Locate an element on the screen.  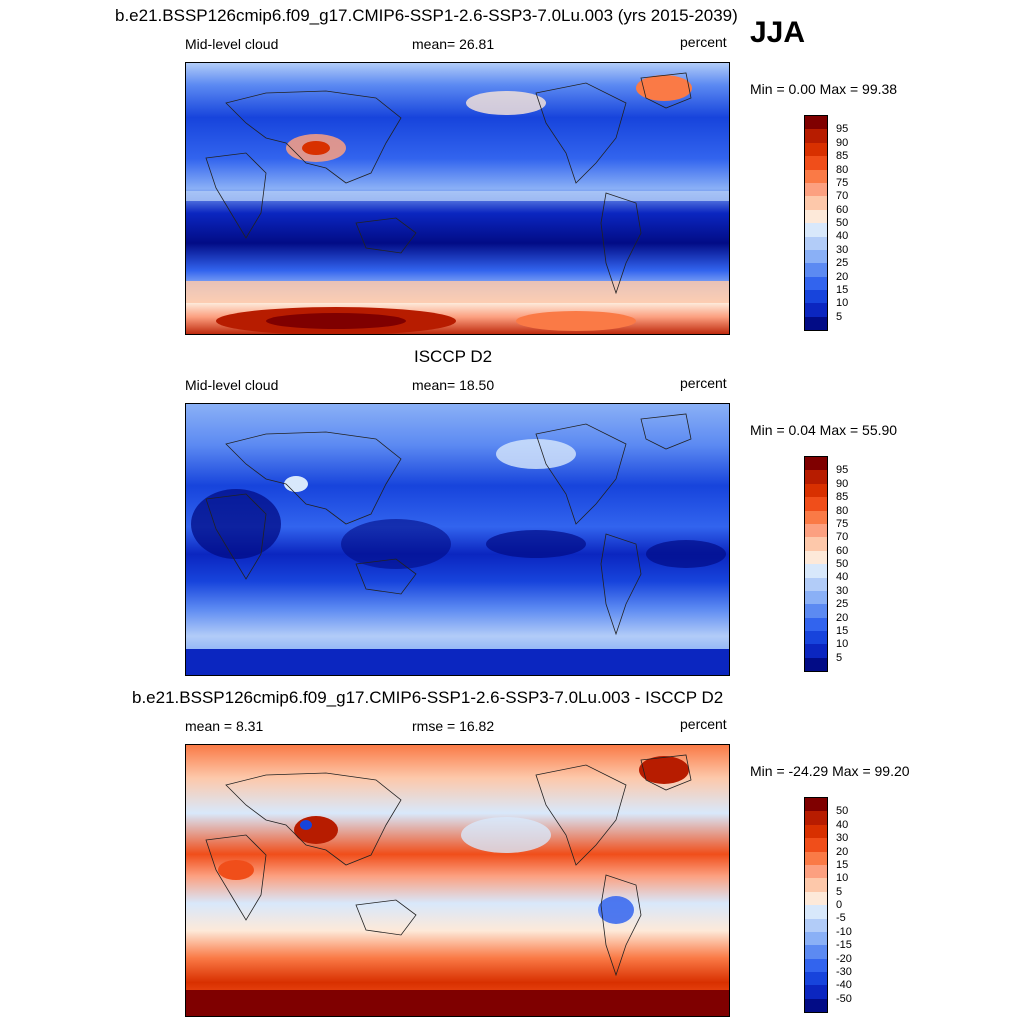
panel1-mean-label: mean= 26.81 is located at coordinates (453, 44).